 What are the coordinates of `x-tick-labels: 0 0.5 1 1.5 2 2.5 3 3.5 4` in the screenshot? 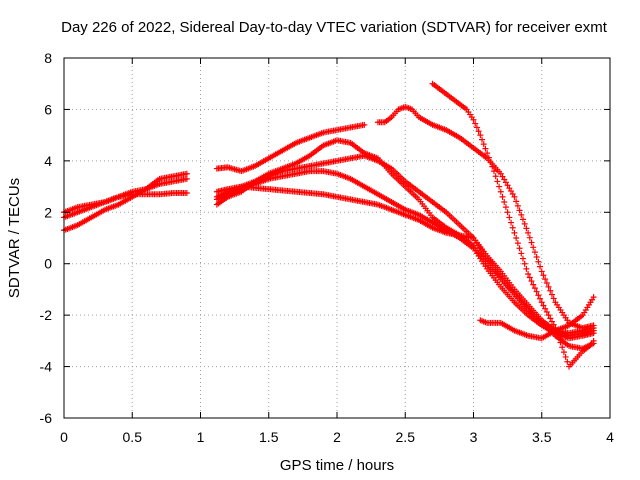 It's located at (337, 437).